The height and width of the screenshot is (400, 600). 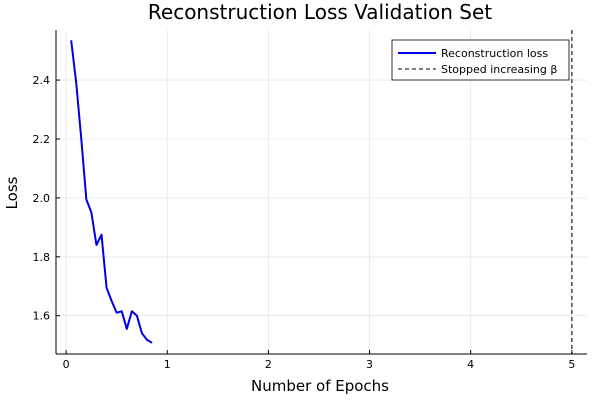 What do you see at coordinates (12, 192) in the screenshot?
I see `y-axis-label: Loss` at bounding box center [12, 192].